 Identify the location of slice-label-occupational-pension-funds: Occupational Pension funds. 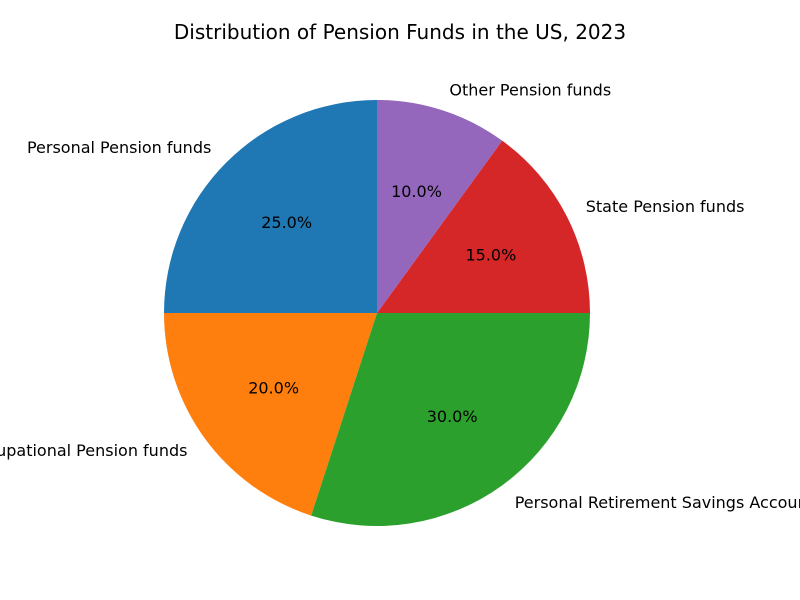
(93, 450).